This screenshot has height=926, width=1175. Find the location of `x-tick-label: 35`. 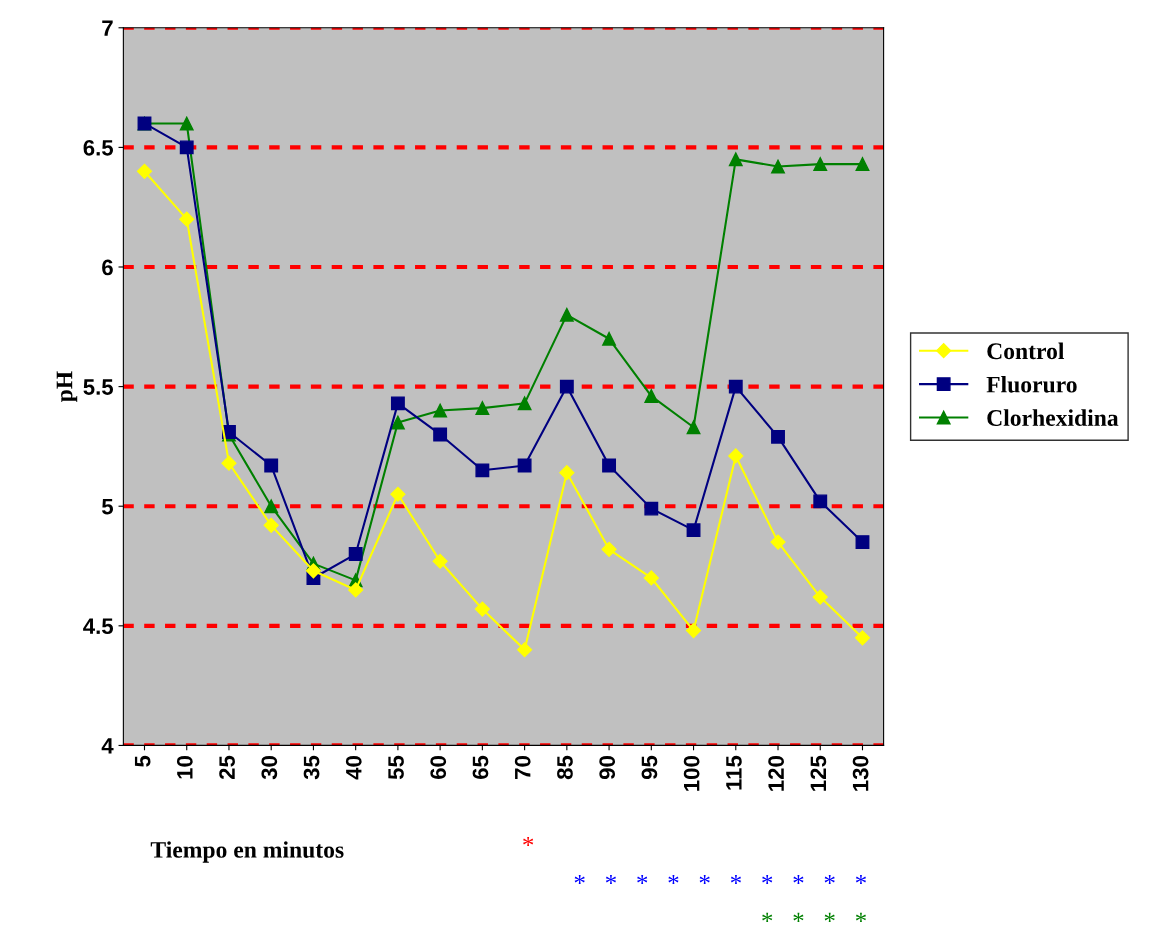

x-tick-label: 35 is located at coordinates (311, 767).